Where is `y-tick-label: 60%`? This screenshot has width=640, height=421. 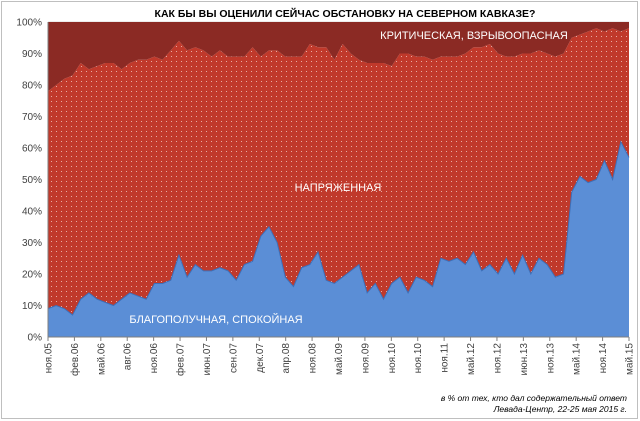
y-tick-label: 60% is located at coordinates (32, 149).